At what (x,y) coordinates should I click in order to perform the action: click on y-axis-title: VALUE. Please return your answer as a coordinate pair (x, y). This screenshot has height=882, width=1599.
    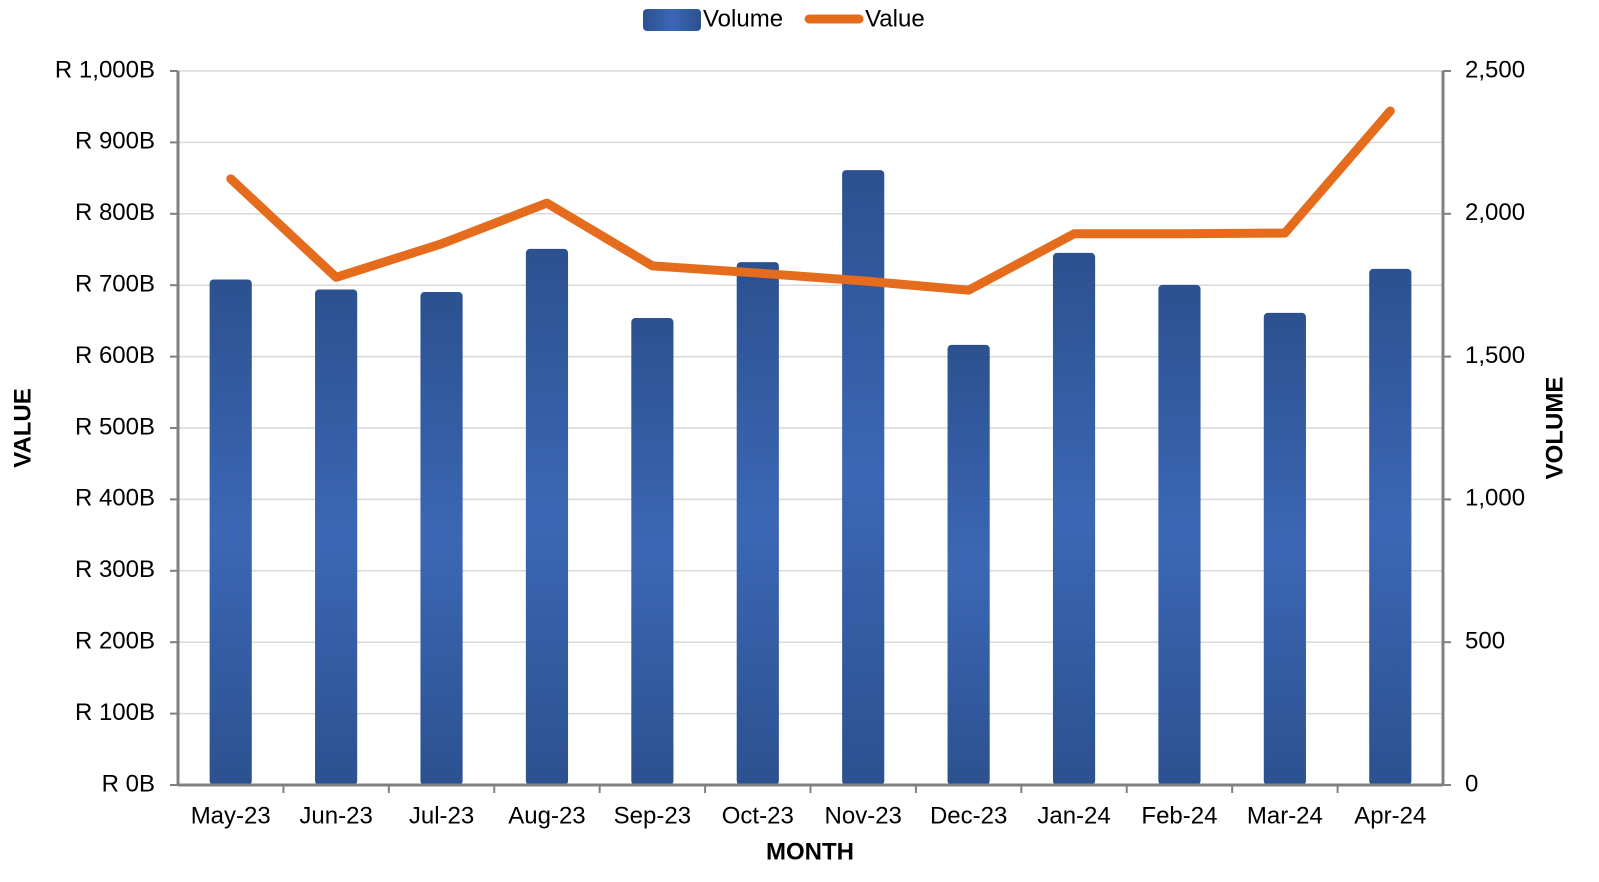
    Looking at the image, I should click on (22, 428).